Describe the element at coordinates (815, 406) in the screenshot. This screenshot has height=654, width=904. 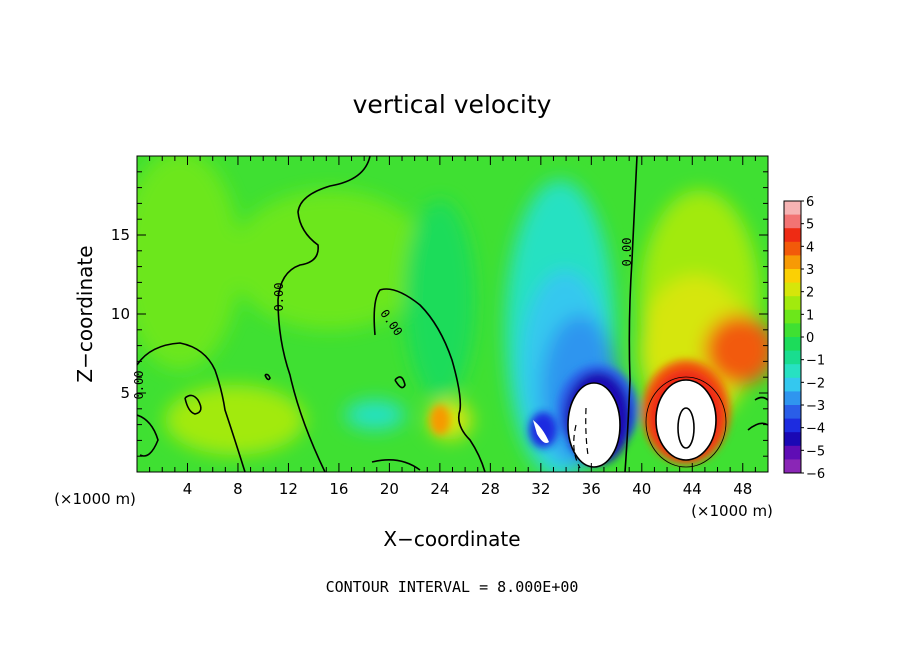
I see `colorbar-label: −3` at that location.